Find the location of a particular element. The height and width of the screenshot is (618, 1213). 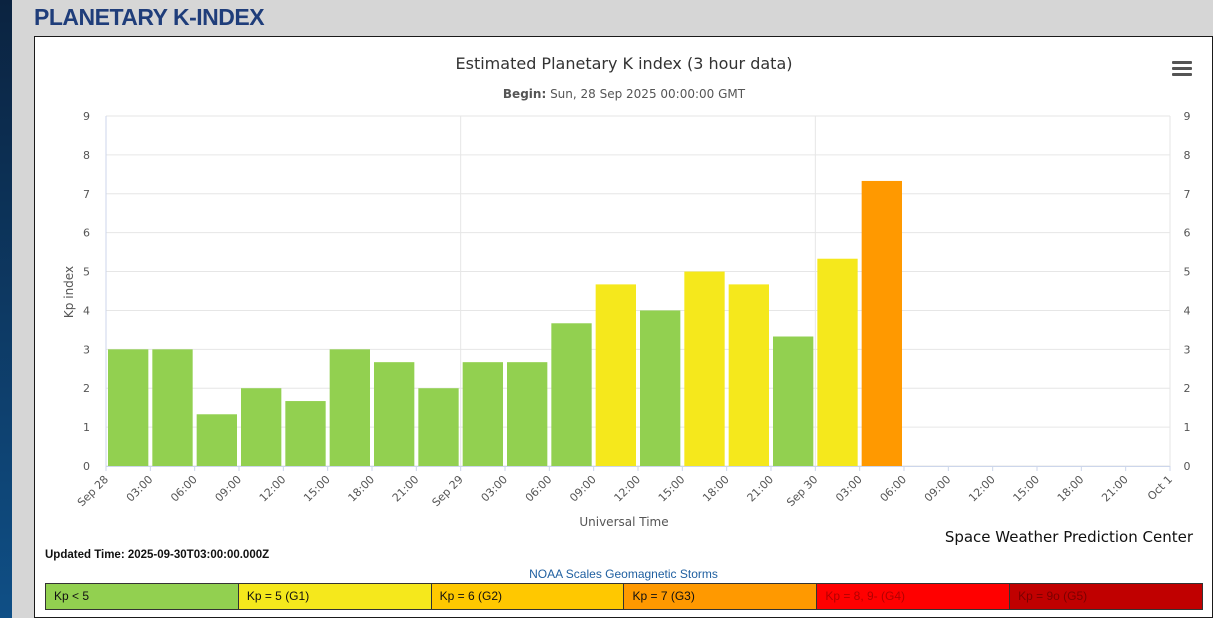

updated-time: Updated Time: 2025-09-30T03:00:00.000Z is located at coordinates (157, 555).